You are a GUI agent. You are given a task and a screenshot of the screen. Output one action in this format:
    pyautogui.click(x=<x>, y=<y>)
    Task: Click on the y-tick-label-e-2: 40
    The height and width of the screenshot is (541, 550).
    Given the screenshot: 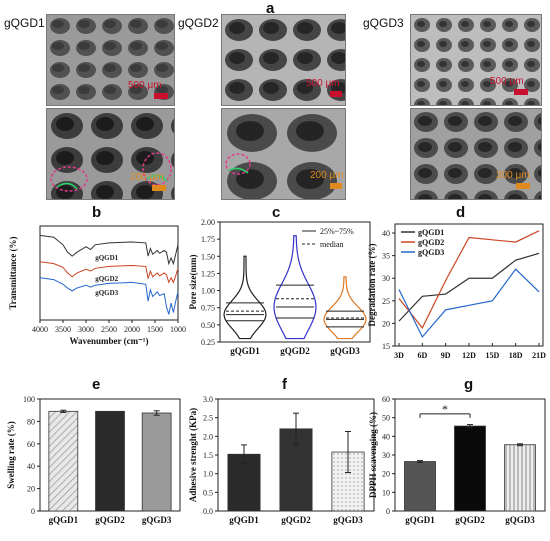 What is the action you would take?
    pyautogui.click(x=31, y=466)
    